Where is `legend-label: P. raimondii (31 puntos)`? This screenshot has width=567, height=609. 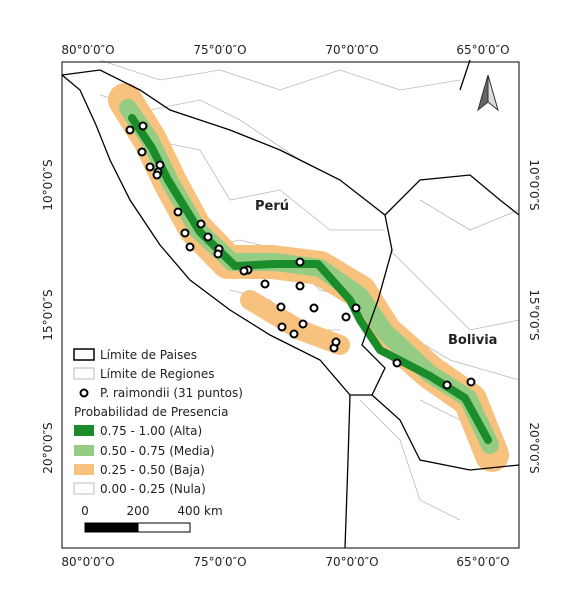 legend-label: P. raimondii (31 puntos) is located at coordinates (171, 393).